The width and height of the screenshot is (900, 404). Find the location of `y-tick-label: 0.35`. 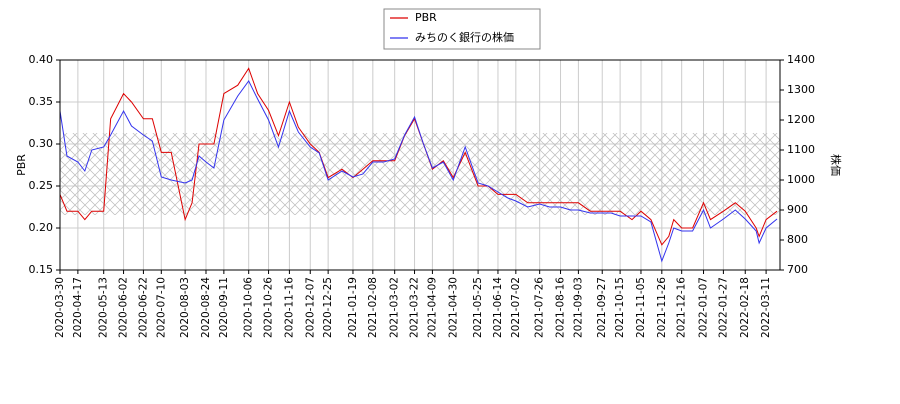

y-tick-label: 0.35 is located at coordinates (41, 101).